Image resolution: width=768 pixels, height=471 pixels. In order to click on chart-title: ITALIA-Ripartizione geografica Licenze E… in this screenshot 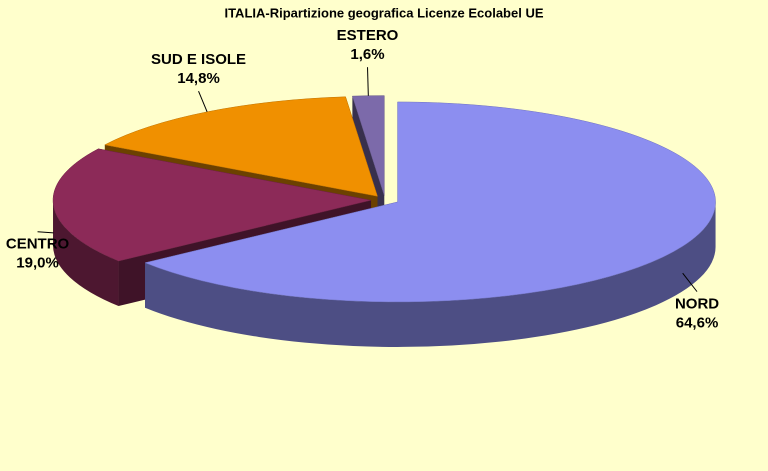, I will do `click(383, 12)`.